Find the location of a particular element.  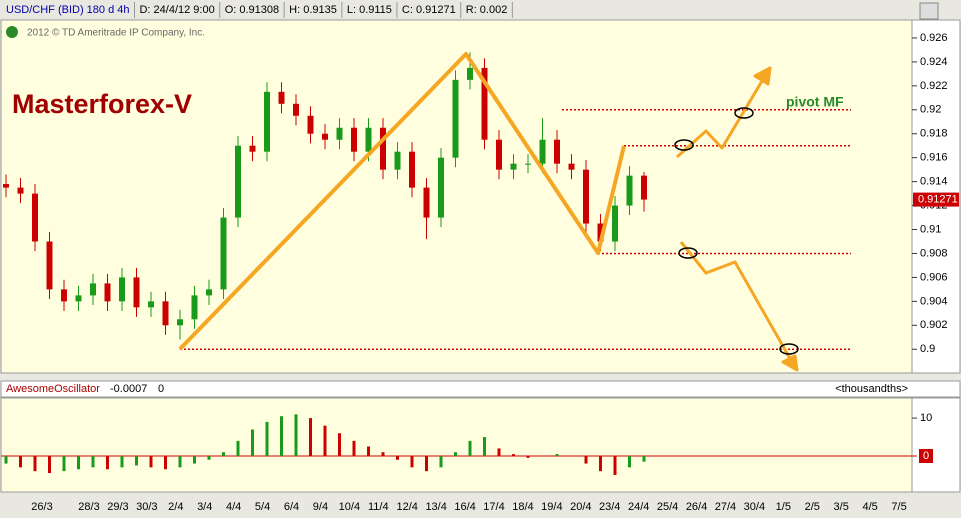

y-tick-label: 0.9 is located at coordinates (927, 349).